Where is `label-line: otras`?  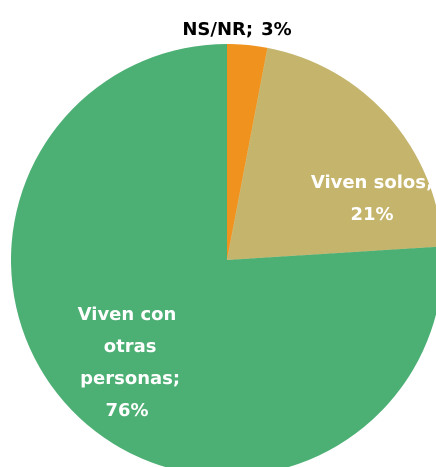
label-line: otras is located at coordinates (127, 346).